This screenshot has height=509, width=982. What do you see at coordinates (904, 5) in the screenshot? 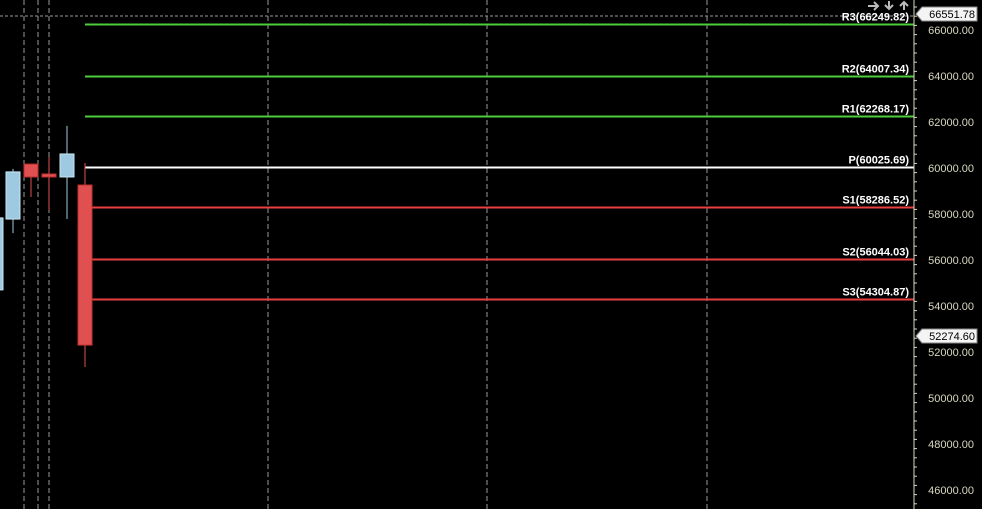
I see `arrow-up-icon` at bounding box center [904, 5].